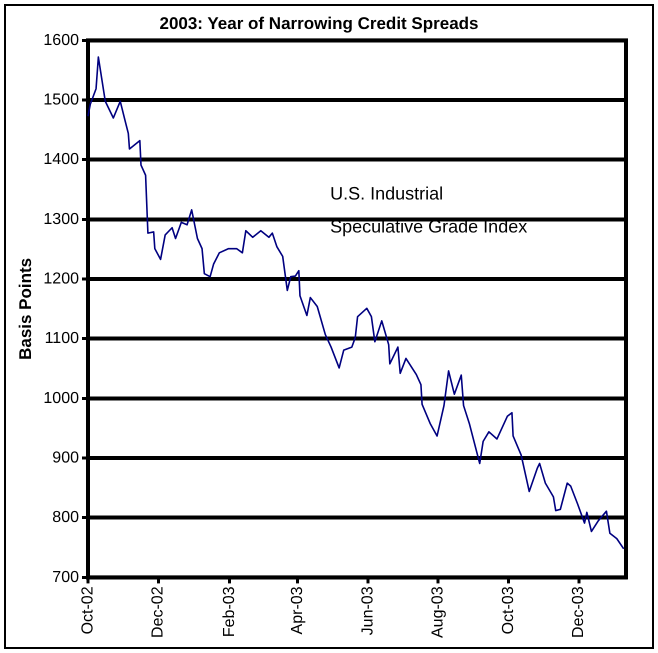 This screenshot has width=658, height=653. What do you see at coordinates (367, 611) in the screenshot?
I see `x-tick-label: Jun-03` at bounding box center [367, 611].